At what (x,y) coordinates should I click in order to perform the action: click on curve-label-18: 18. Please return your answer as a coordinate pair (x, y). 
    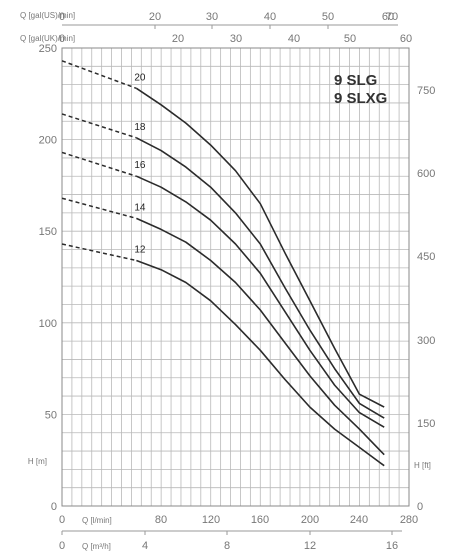
    Looking at the image, I should click on (140, 127).